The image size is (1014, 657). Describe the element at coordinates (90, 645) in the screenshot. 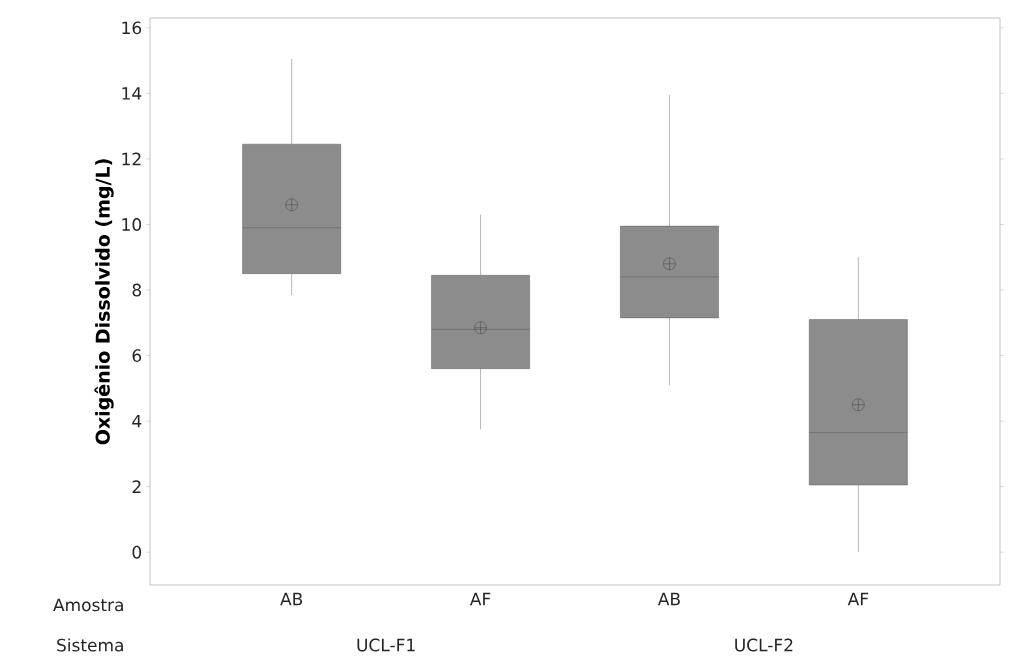

I see `text: Sistema` at that location.